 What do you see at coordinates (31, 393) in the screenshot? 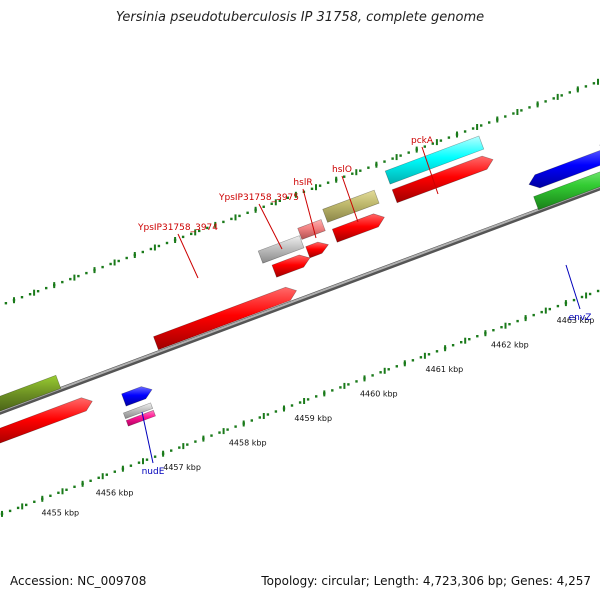
I see `olive-feature` at bounding box center [31, 393].